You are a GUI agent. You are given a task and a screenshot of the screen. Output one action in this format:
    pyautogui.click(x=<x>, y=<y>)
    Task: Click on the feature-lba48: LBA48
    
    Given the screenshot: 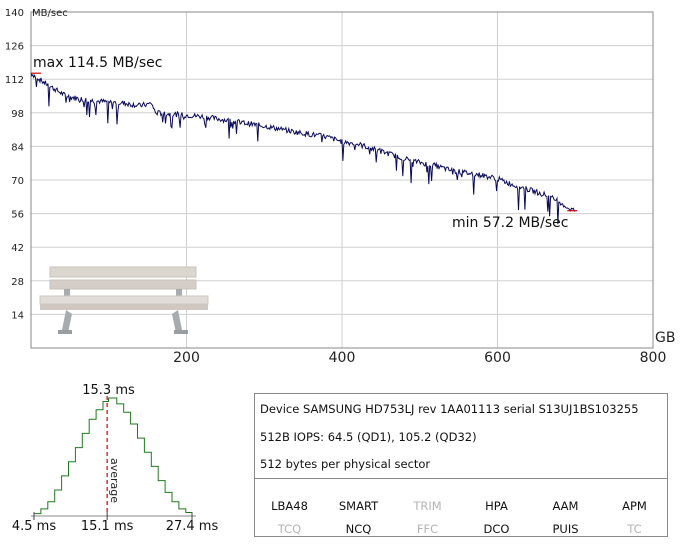 What is the action you would take?
    pyautogui.click(x=289, y=506)
    